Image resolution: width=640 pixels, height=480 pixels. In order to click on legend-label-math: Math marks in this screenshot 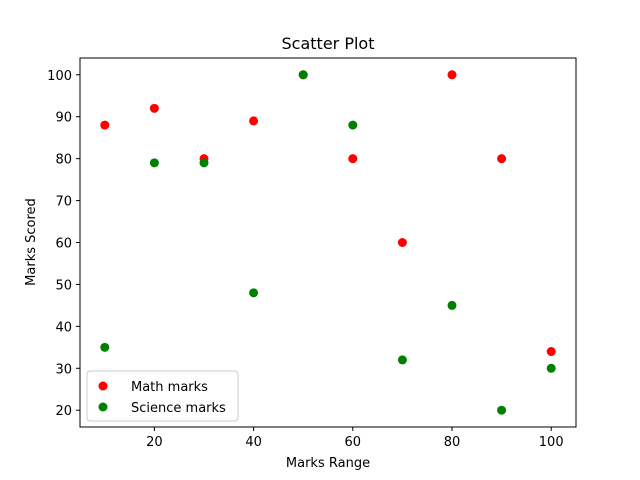, I will do `click(169, 387)`.